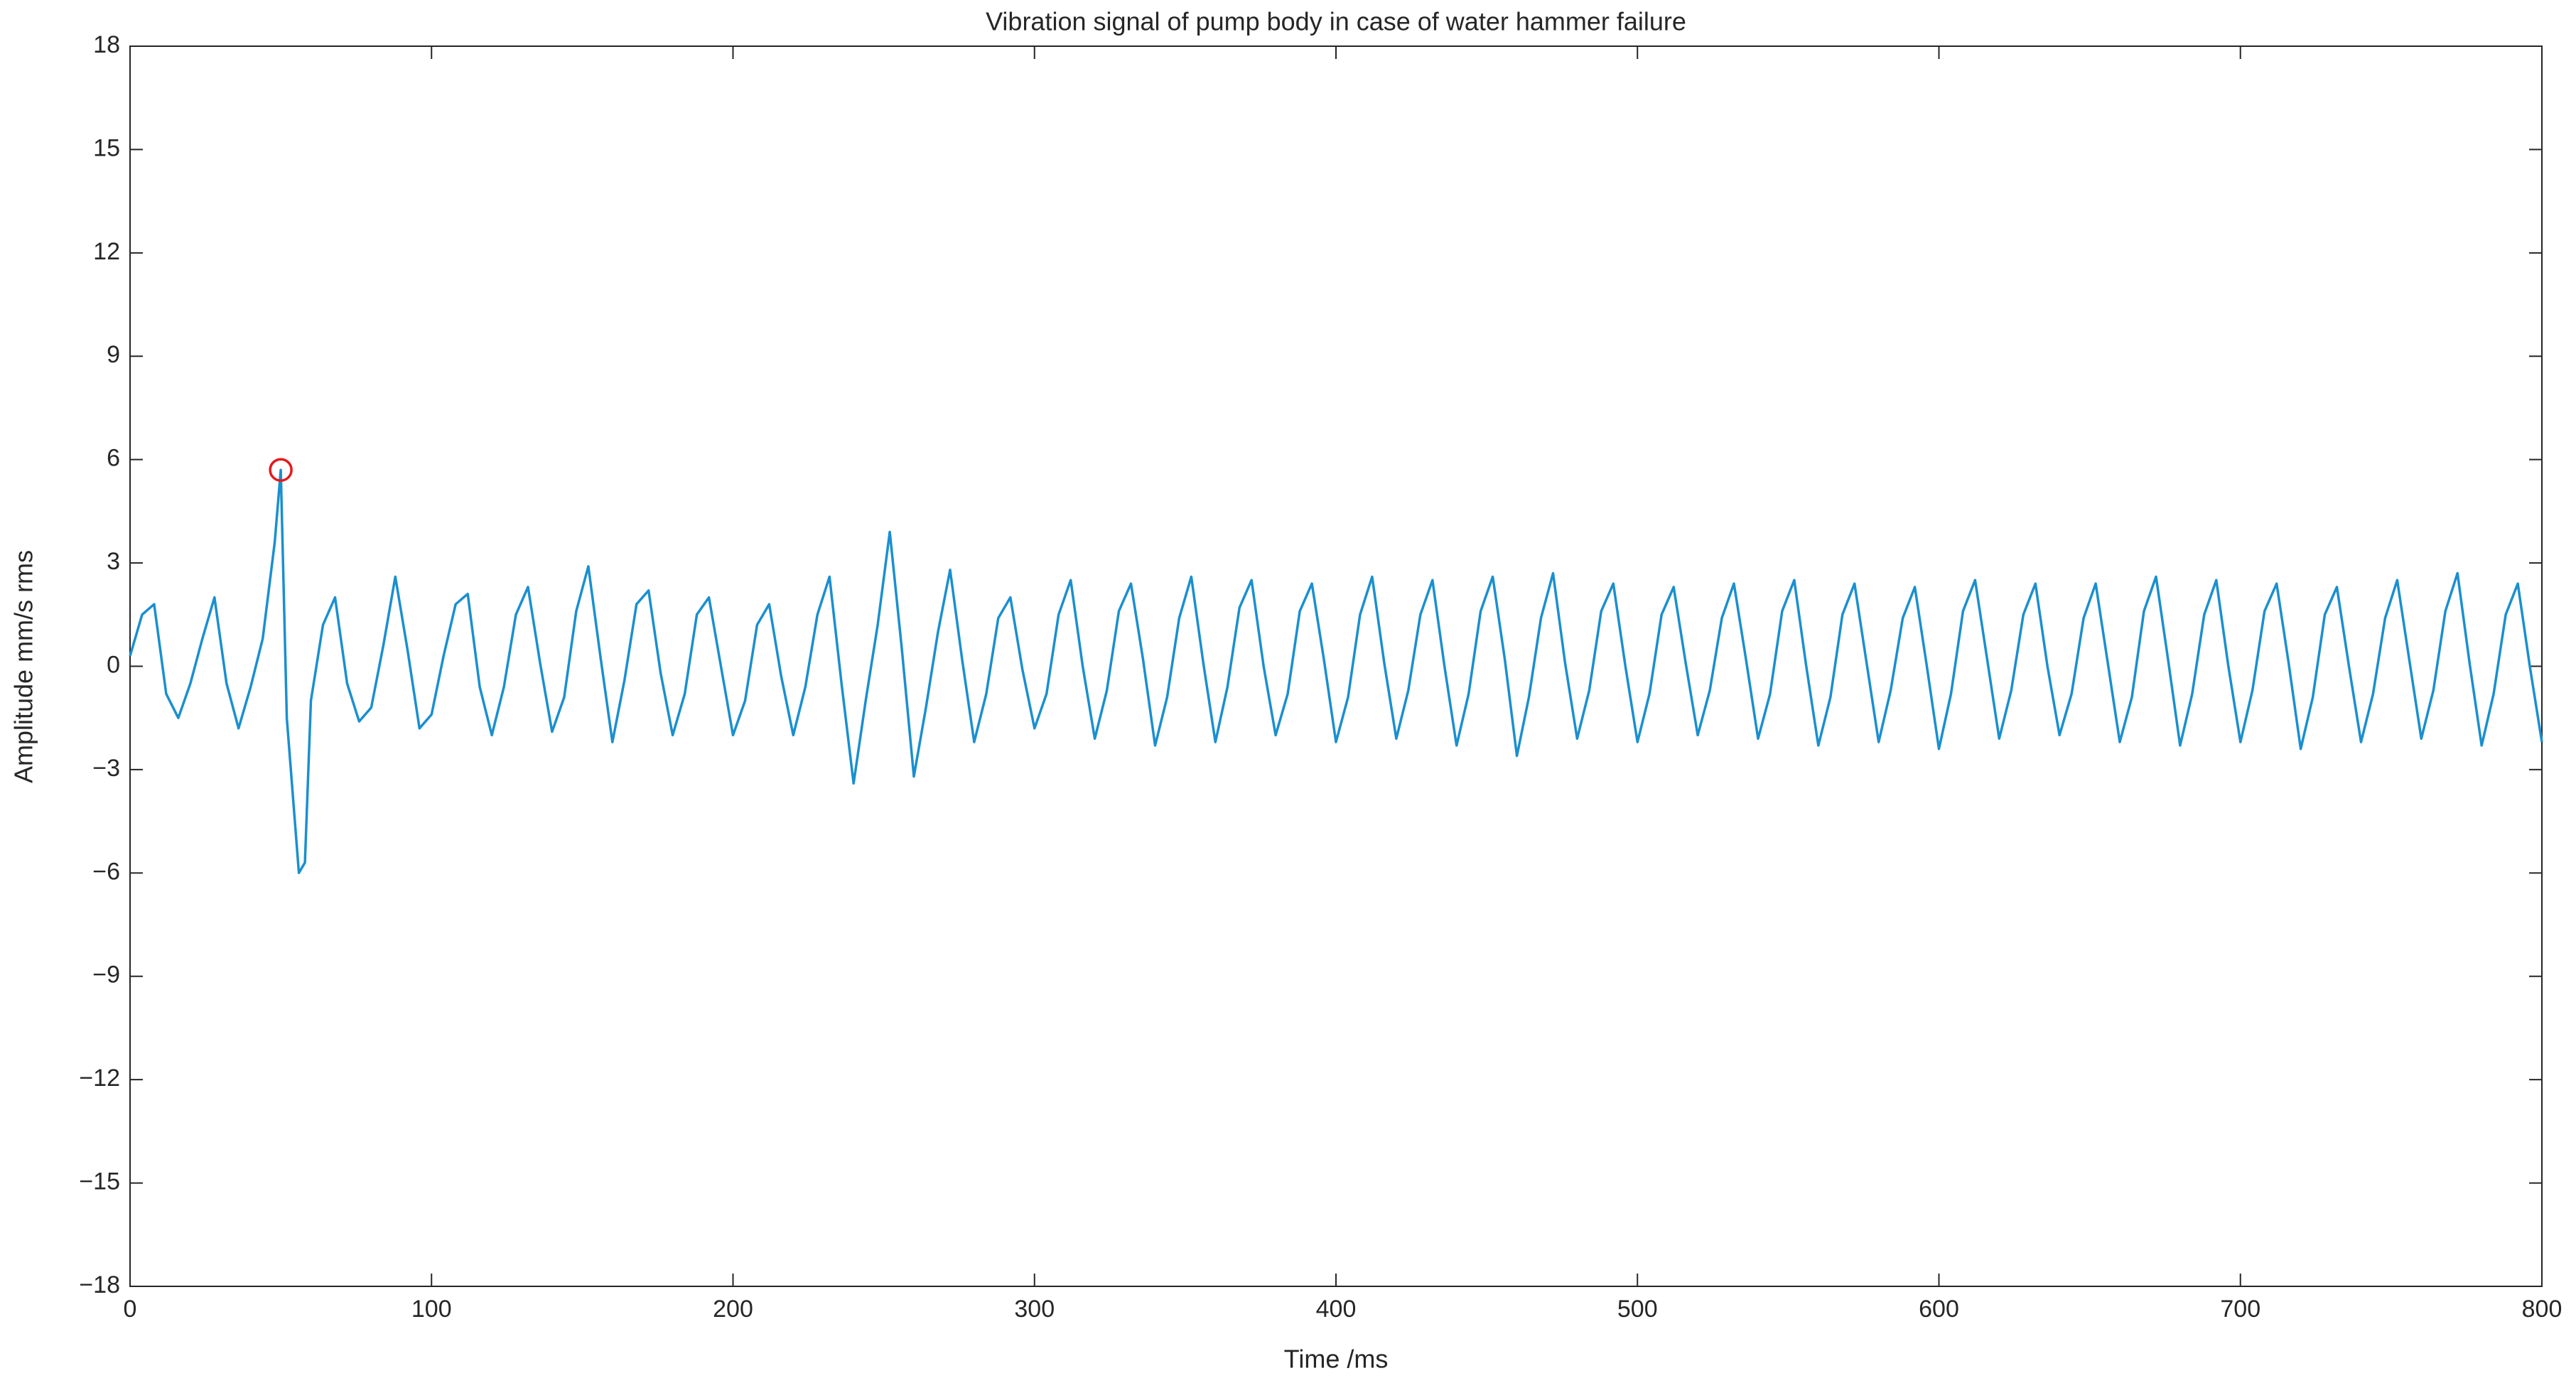  Describe the element at coordinates (107, 44) in the screenshot. I see `y-tick-label: 18` at that location.